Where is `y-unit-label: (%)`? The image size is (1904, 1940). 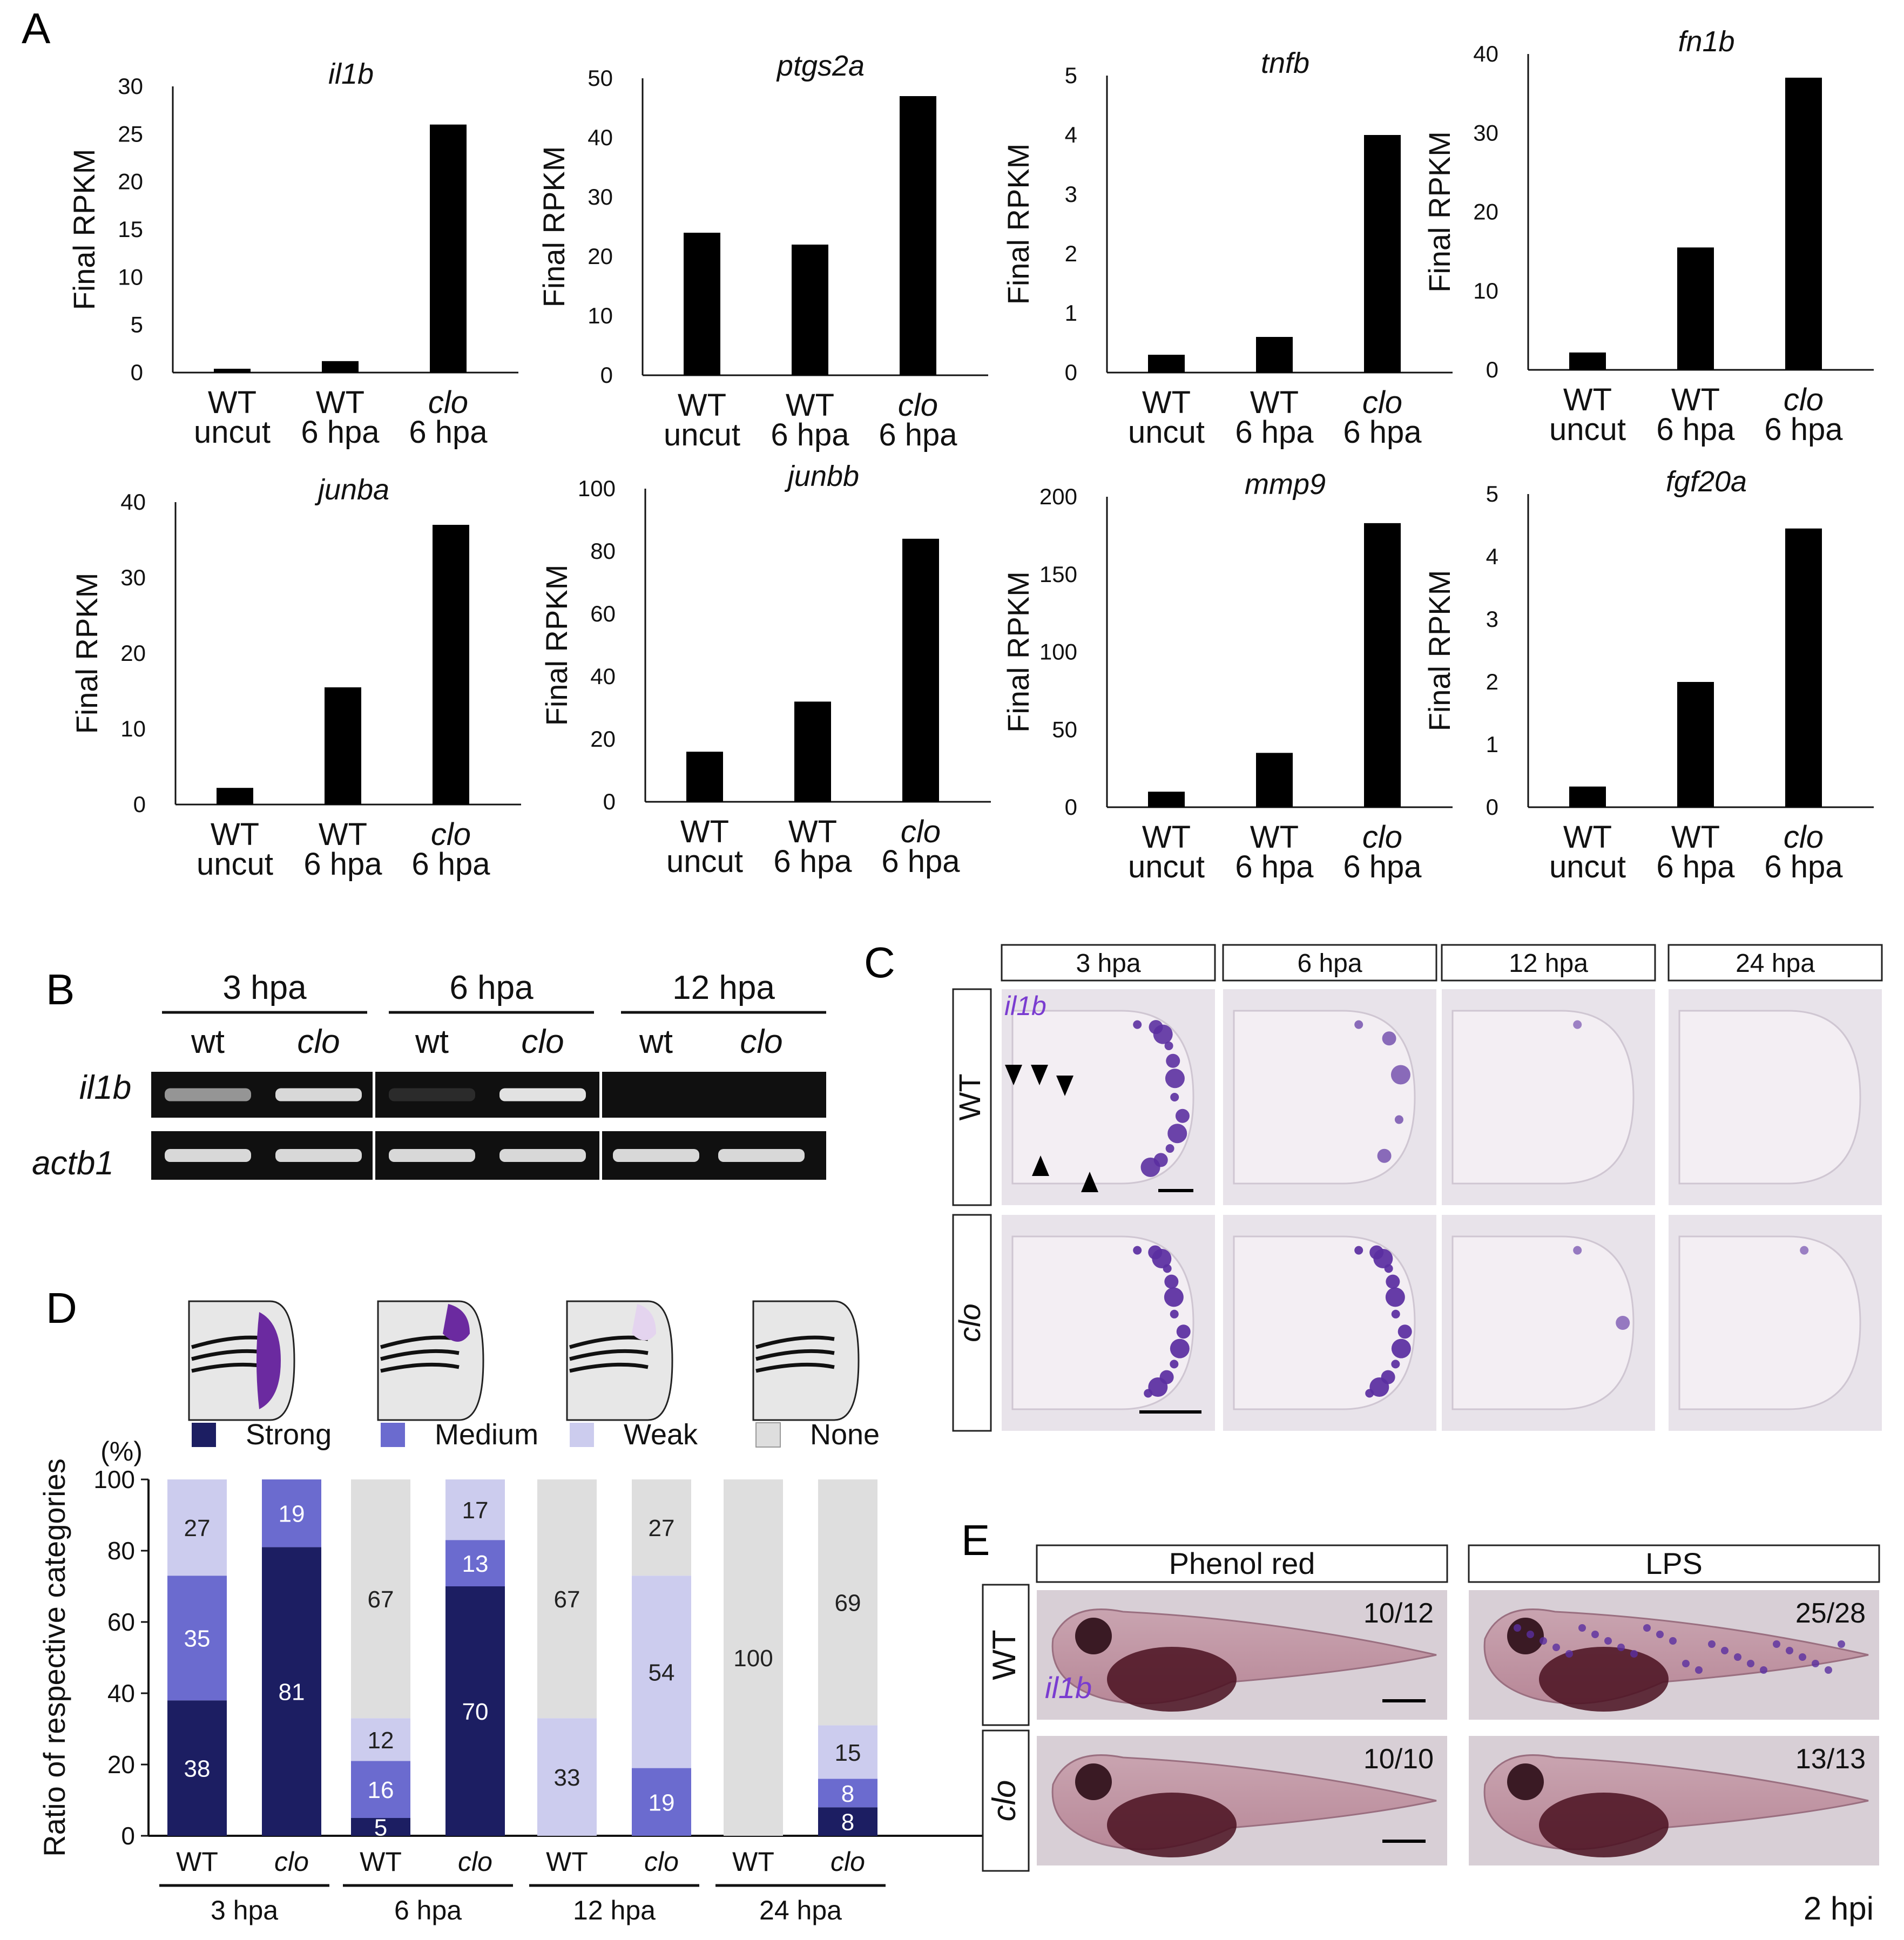 y-unit-label: (%) is located at coordinates (121, 1451).